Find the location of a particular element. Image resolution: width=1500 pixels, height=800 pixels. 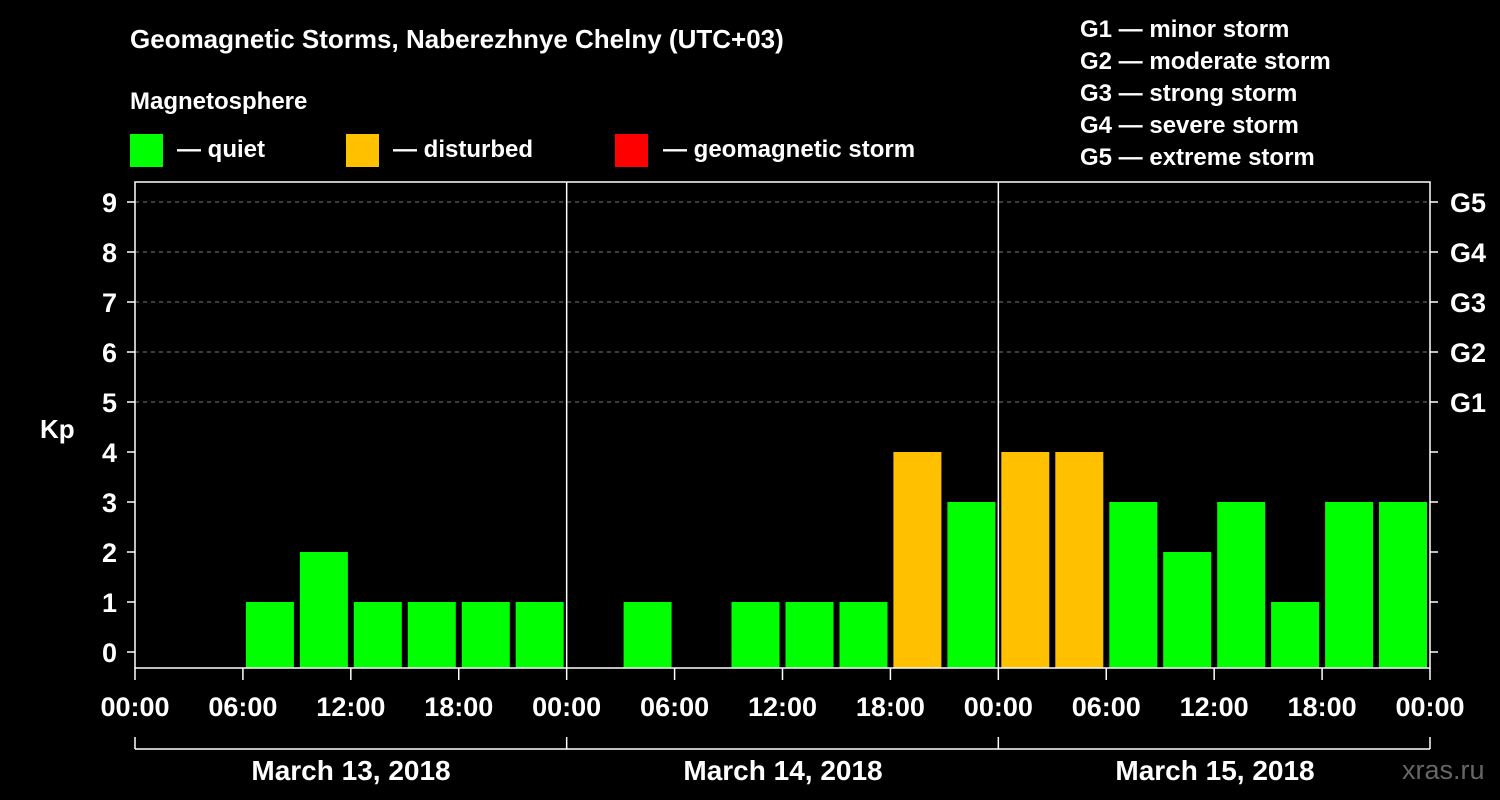

watermark: xras.ru is located at coordinates (1443, 770).